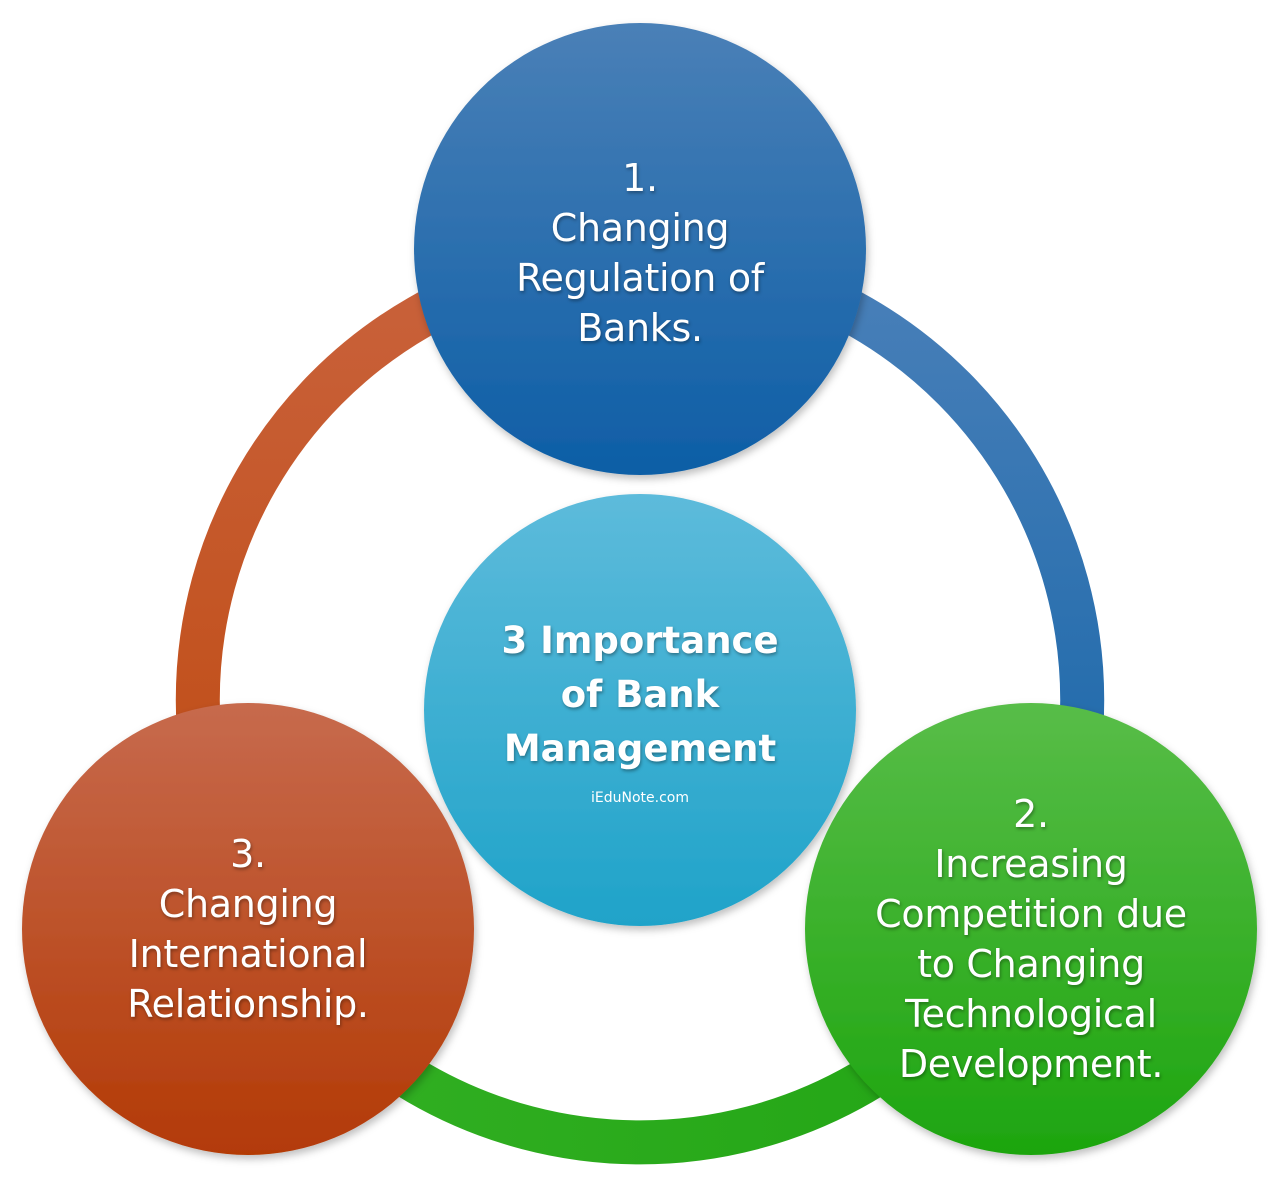 The width and height of the screenshot is (1280, 1181). Describe the element at coordinates (640, 640) in the screenshot. I see `center-title-line-1: 3 Importance` at that location.